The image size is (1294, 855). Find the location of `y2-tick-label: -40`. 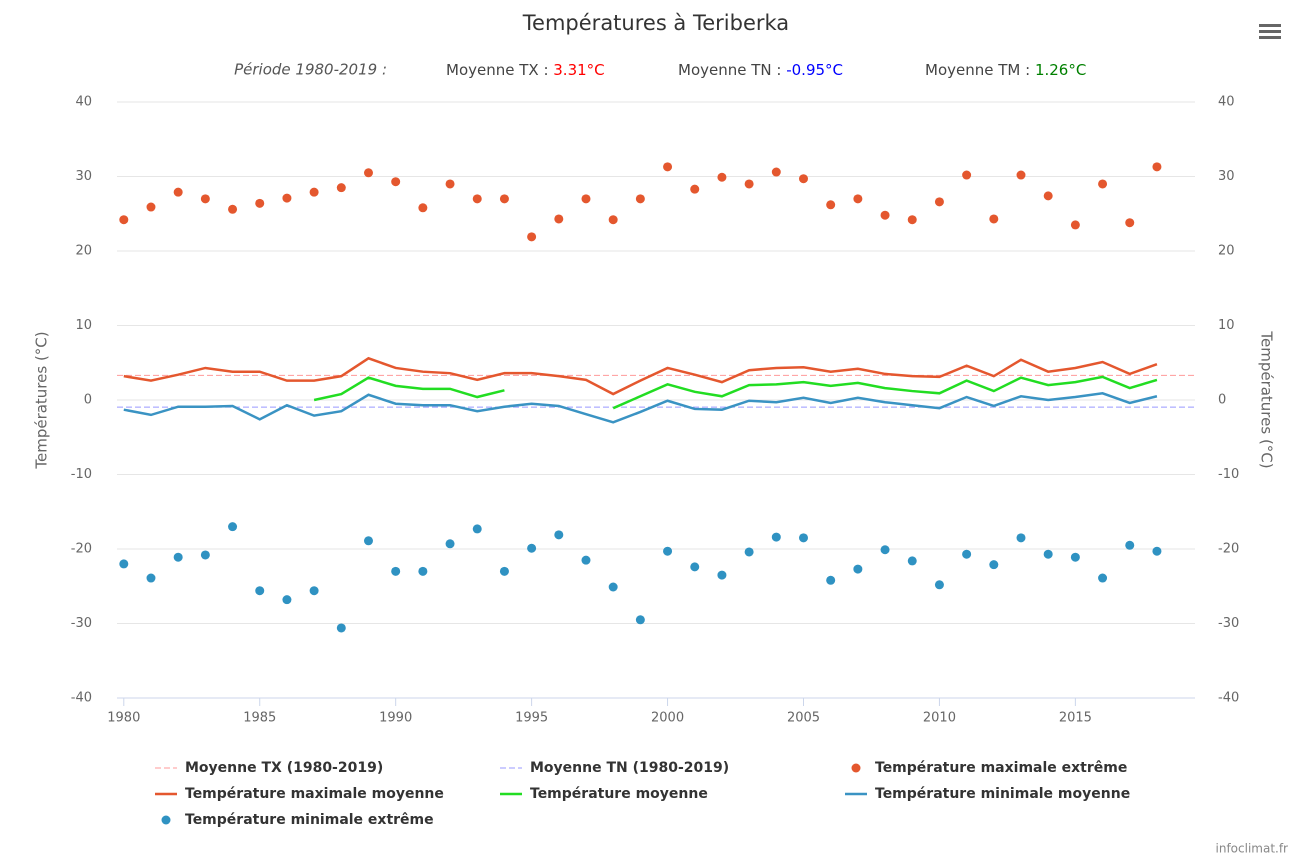

y2-tick-label: -40 is located at coordinates (1228, 698).